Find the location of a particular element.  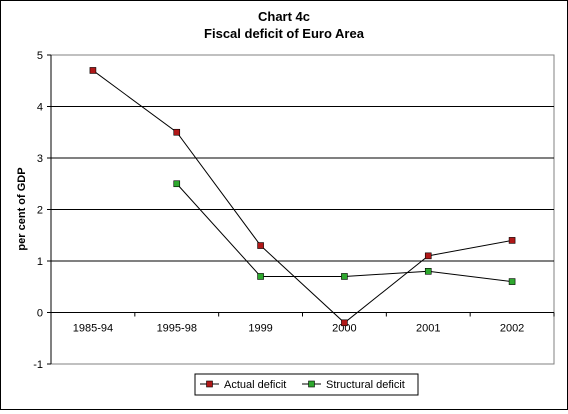

x-axis-ticks: 1985-94 1995-98 1999 2000 2001 2002 is located at coordinates (302, 323).